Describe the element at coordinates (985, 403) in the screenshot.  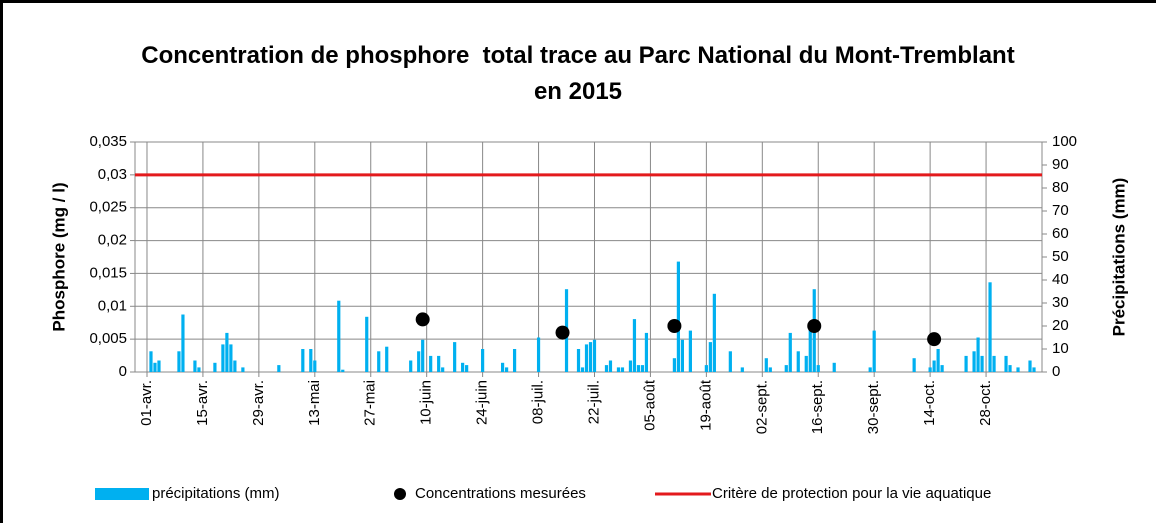
I see `x-tick-label: 28-oct.` at that location.